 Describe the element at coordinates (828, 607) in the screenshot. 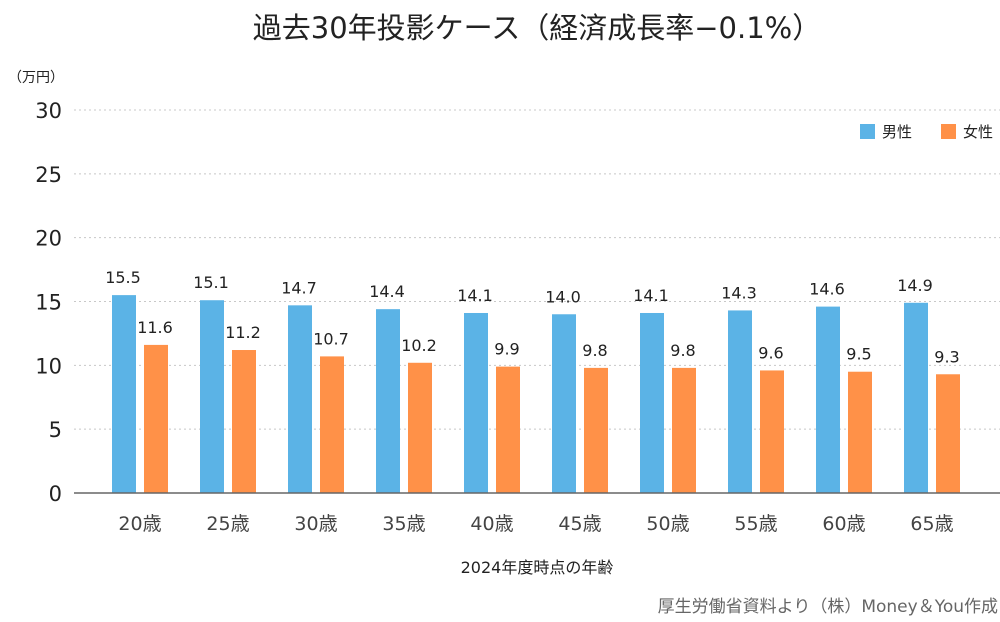

I see `source-note: 厚生労働省資料より（株）Money＆You作成` at that location.